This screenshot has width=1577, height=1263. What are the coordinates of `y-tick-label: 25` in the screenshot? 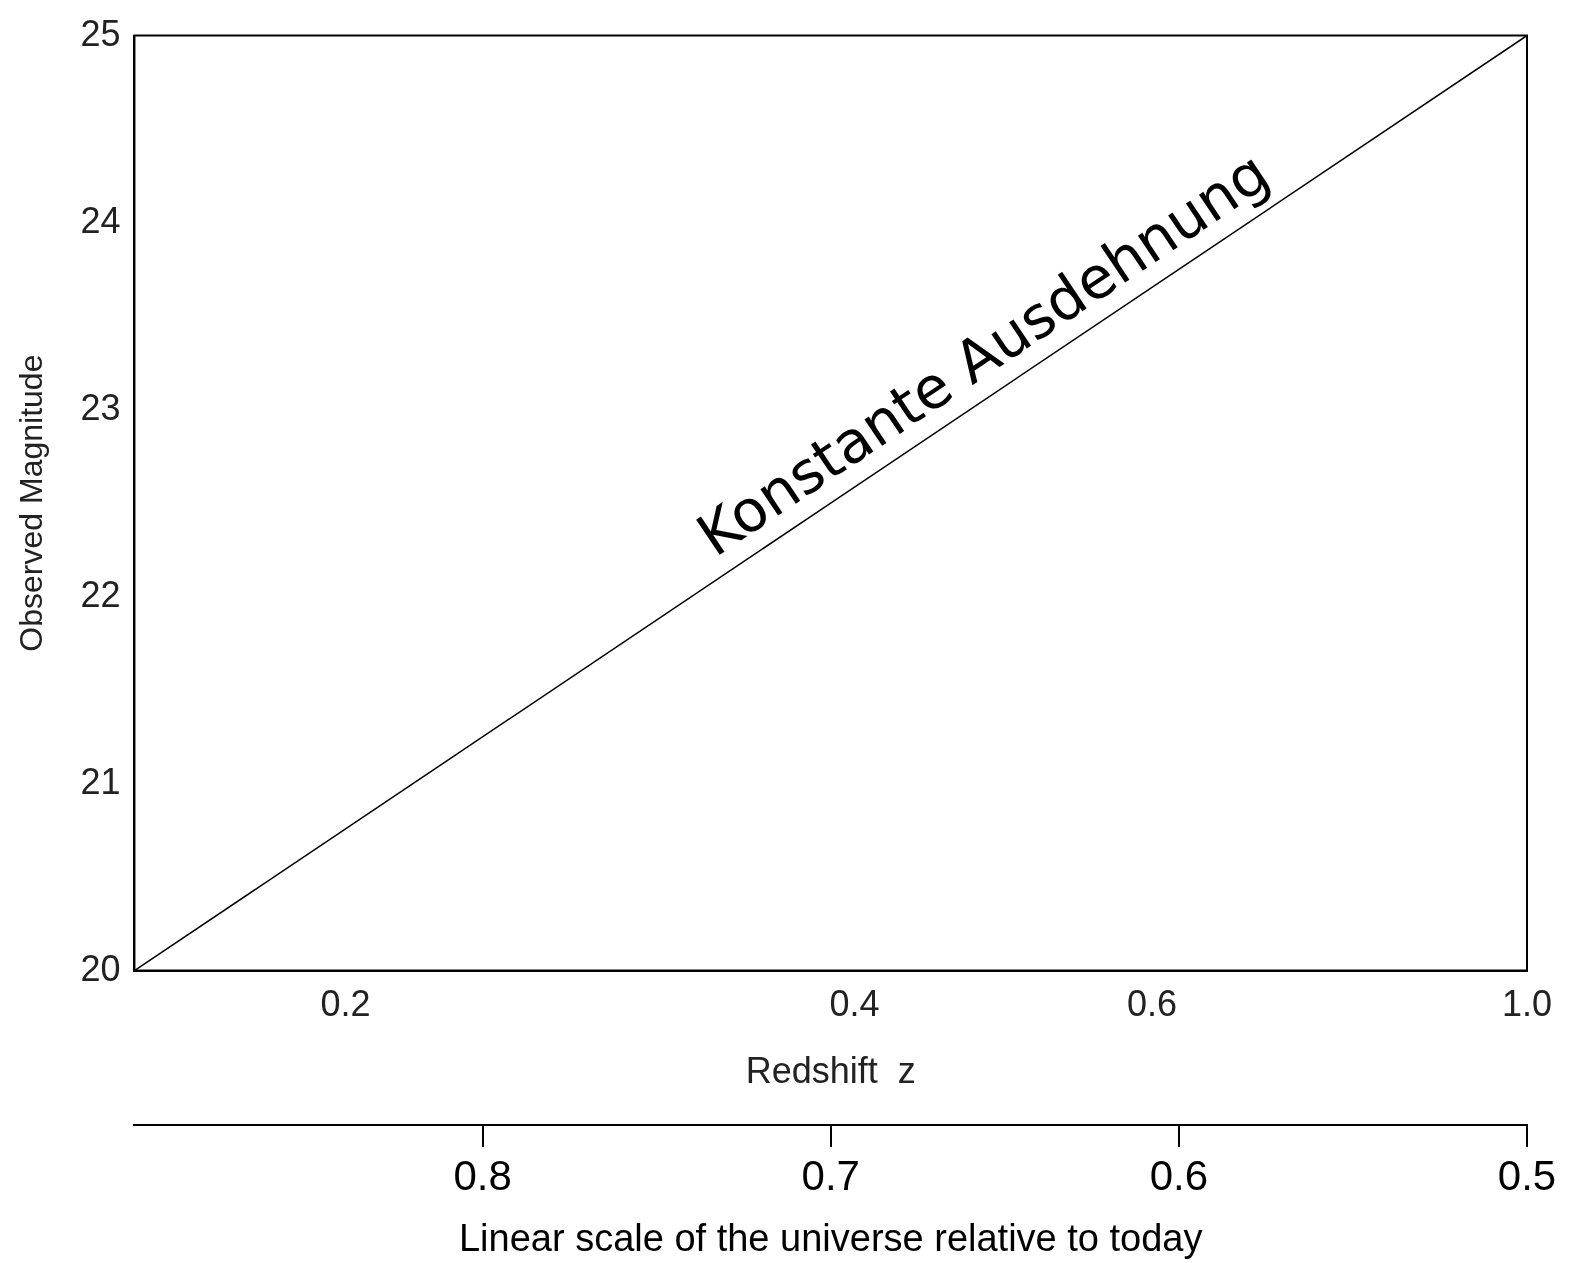 It's located at (100, 33).